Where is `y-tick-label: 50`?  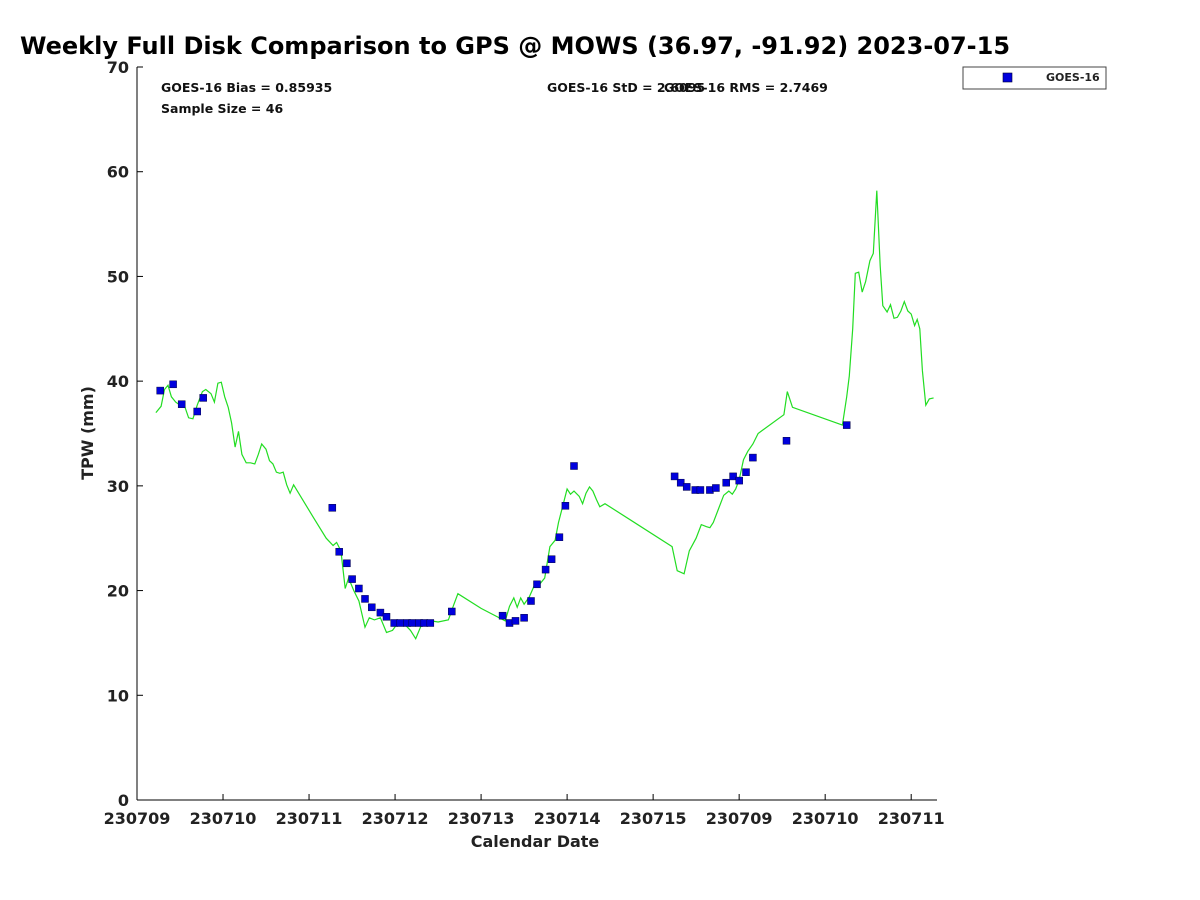 y-tick-label: 50 is located at coordinates (118, 276).